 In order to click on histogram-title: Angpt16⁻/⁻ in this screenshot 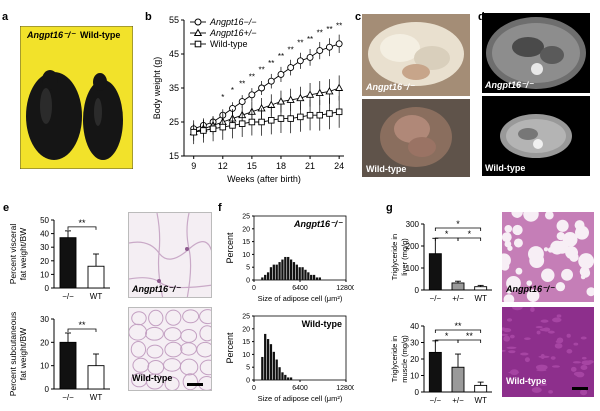, I will do `click(318, 224)`.